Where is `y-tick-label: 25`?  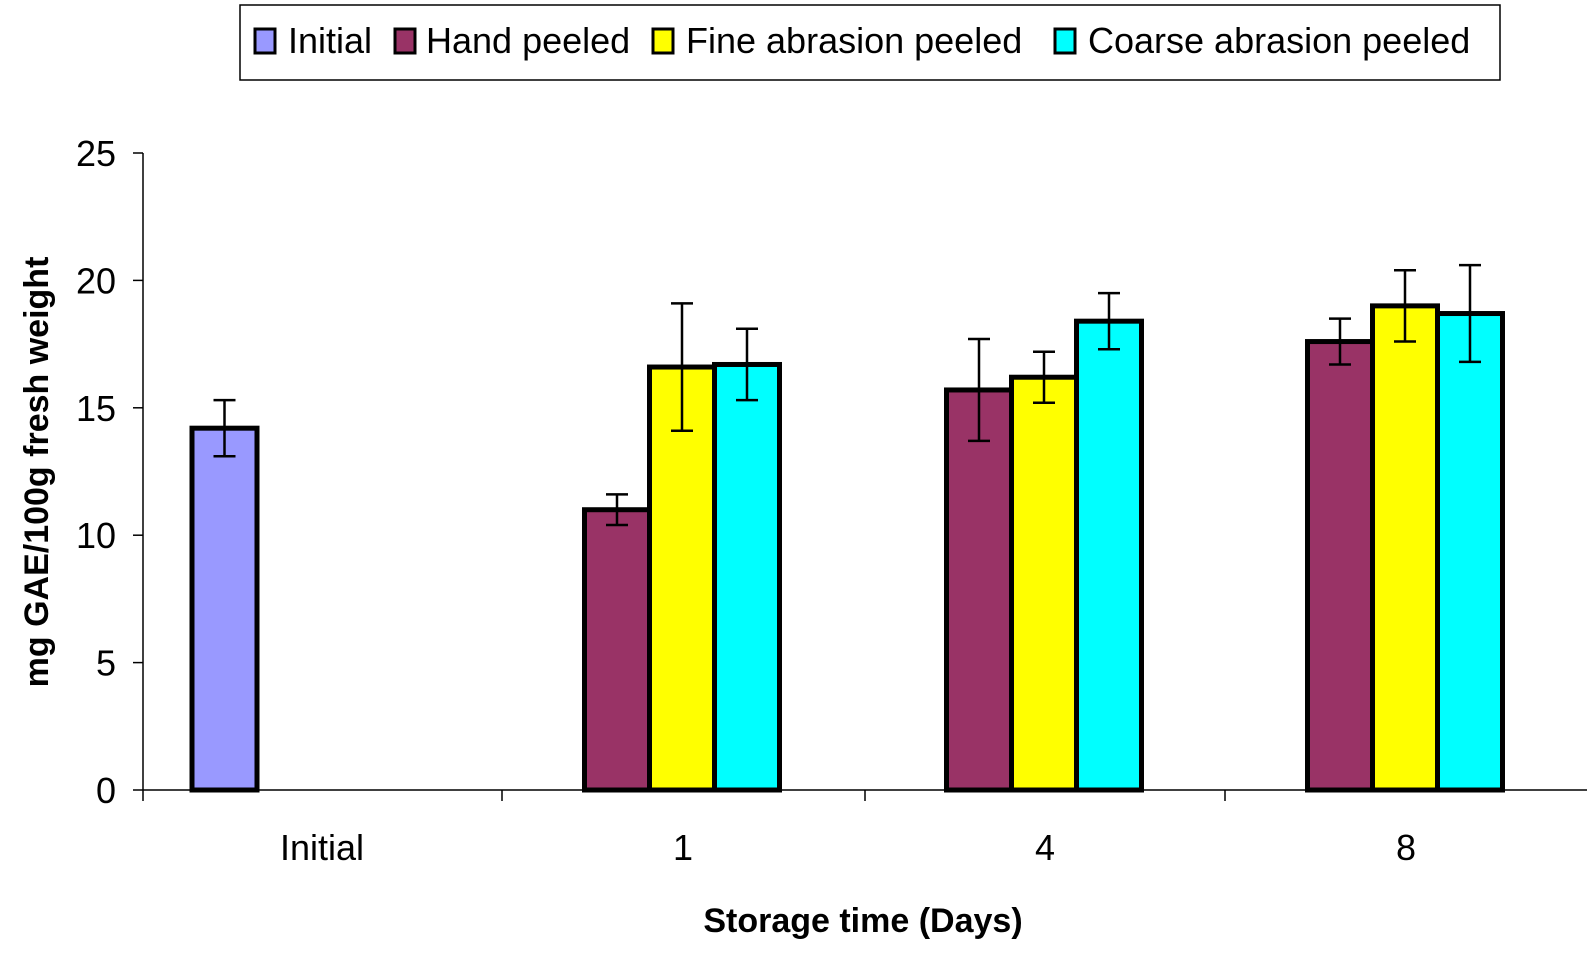 y-tick-label: 25 is located at coordinates (96, 153).